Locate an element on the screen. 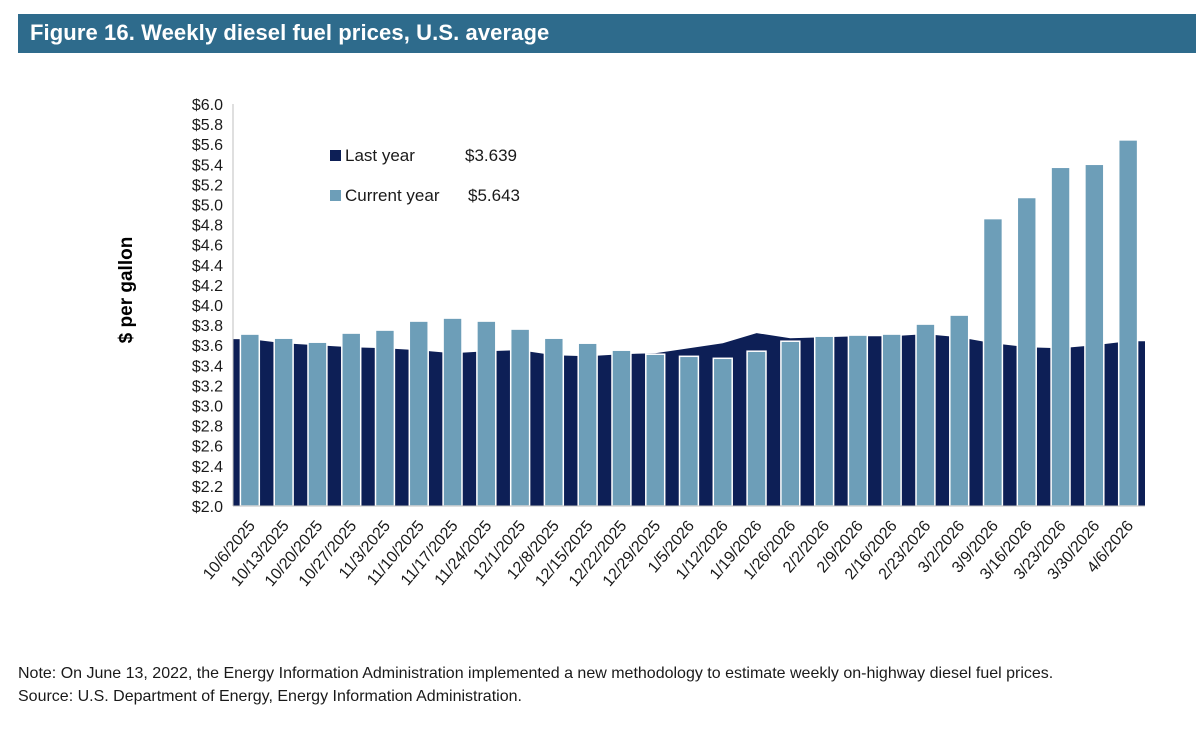 This screenshot has height=730, width=1196. y-tick-label: $4.4 is located at coordinates (207, 266).